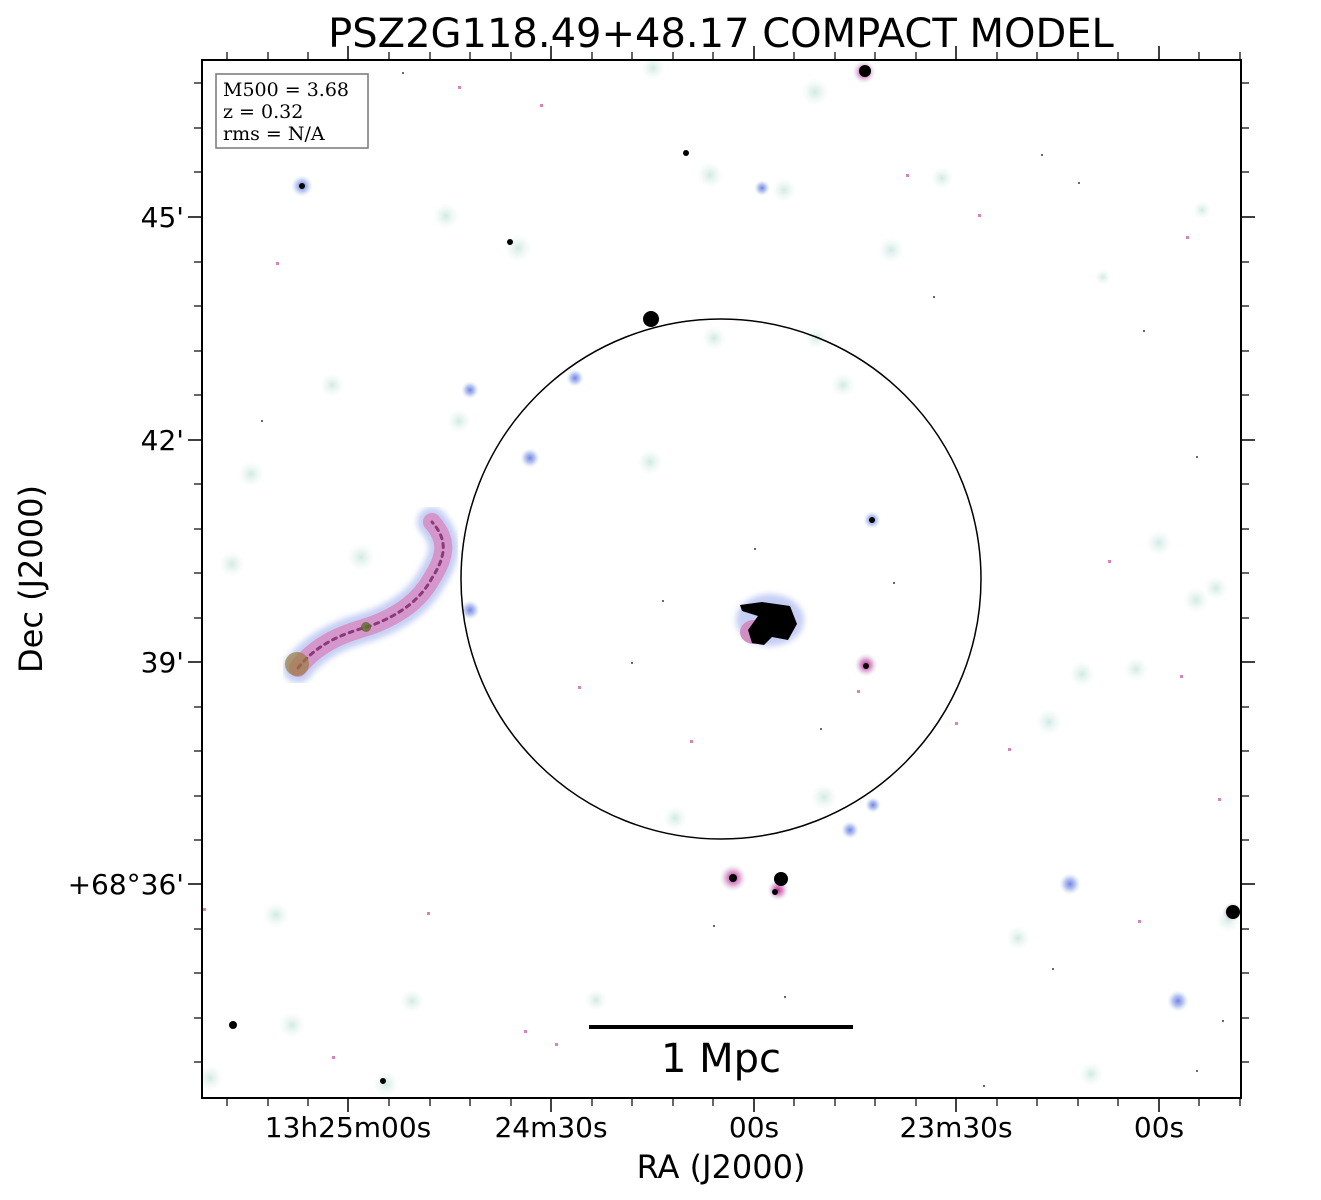 The image size is (1321, 1200). What do you see at coordinates (263, 112) in the screenshot?
I see `info-redshift: z = 0.32` at bounding box center [263, 112].